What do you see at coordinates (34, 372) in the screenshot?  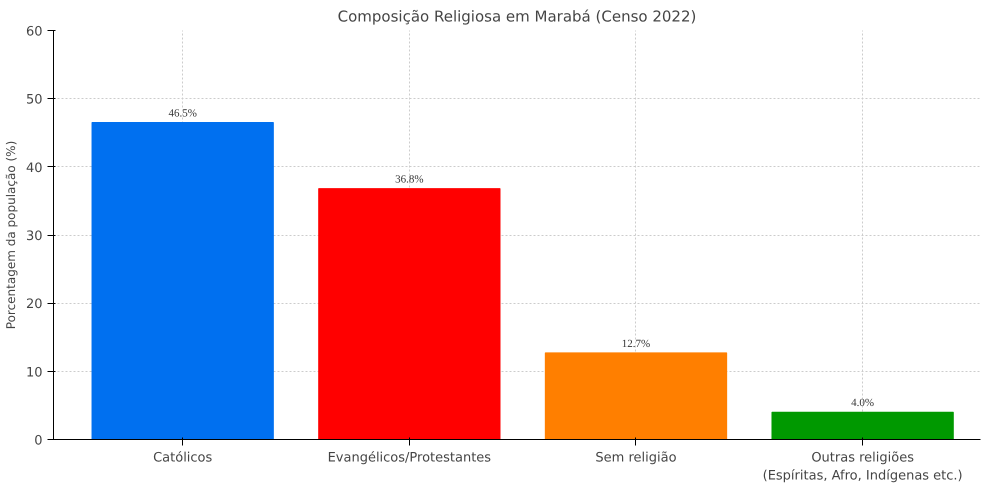 I see `y-tick-label: 10` at bounding box center [34, 372].